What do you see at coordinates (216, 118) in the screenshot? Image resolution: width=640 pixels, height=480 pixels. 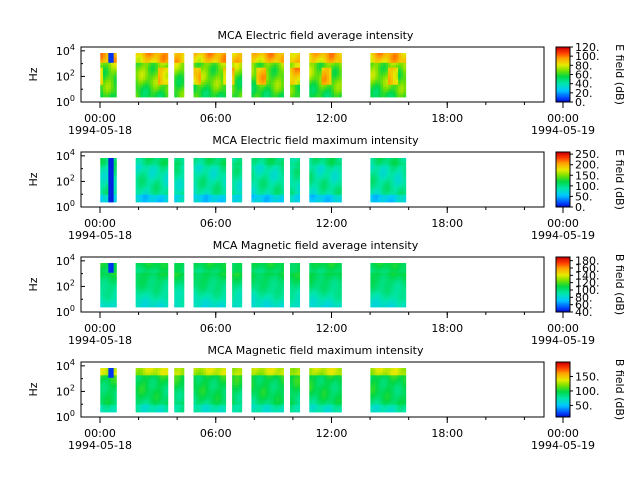 I see `x-tick-label: 06:00` at bounding box center [216, 118].